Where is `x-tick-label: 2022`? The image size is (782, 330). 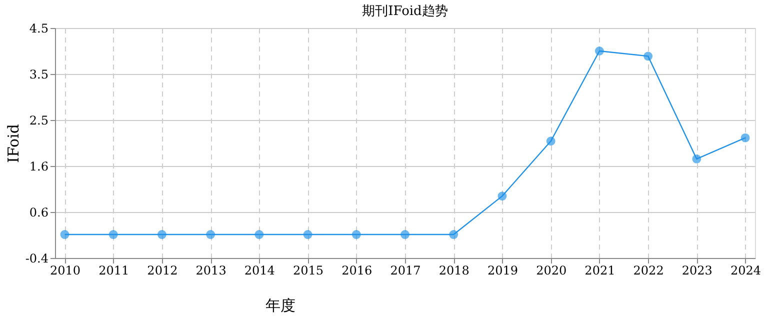
x-tick-label: 2022 is located at coordinates (648, 271).